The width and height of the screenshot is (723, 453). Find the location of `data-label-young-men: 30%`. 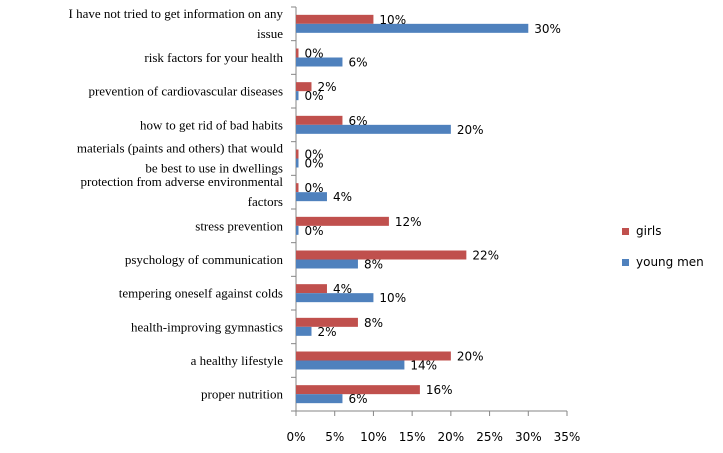

data-label-young-men: 30% is located at coordinates (547, 29).